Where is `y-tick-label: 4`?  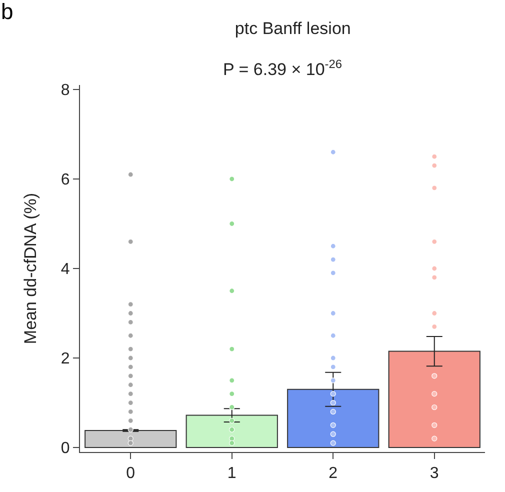 y-tick-label: 4 is located at coordinates (65, 269).